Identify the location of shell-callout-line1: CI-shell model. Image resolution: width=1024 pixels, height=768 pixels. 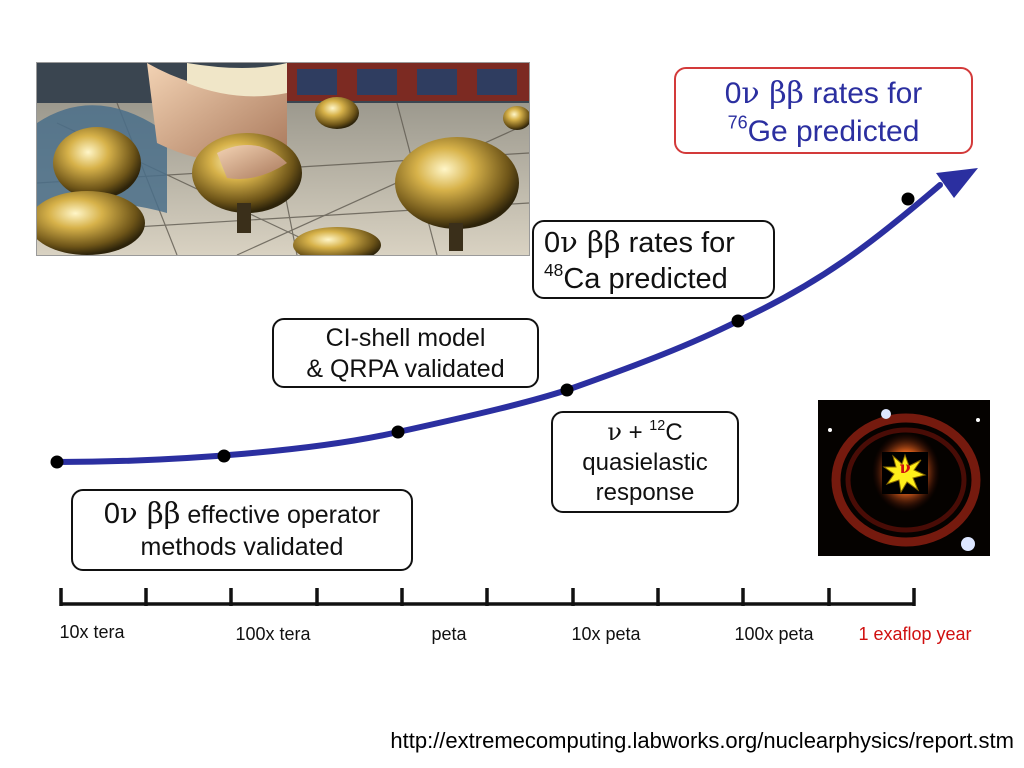
(405, 338).